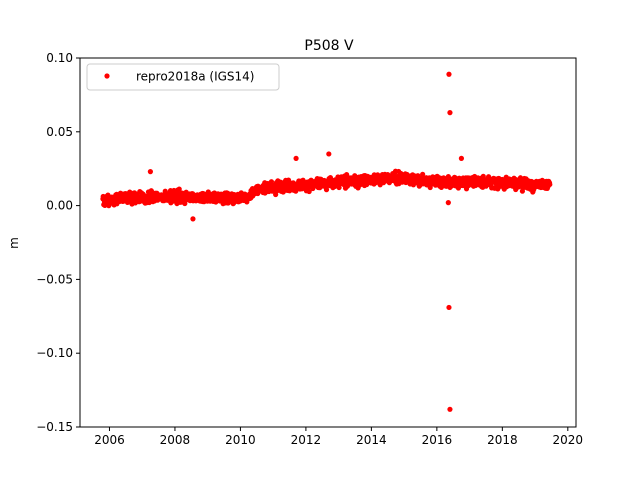 This screenshot has width=640, height=480. I want to click on y-tick-label: 0.05, so click(59, 132).